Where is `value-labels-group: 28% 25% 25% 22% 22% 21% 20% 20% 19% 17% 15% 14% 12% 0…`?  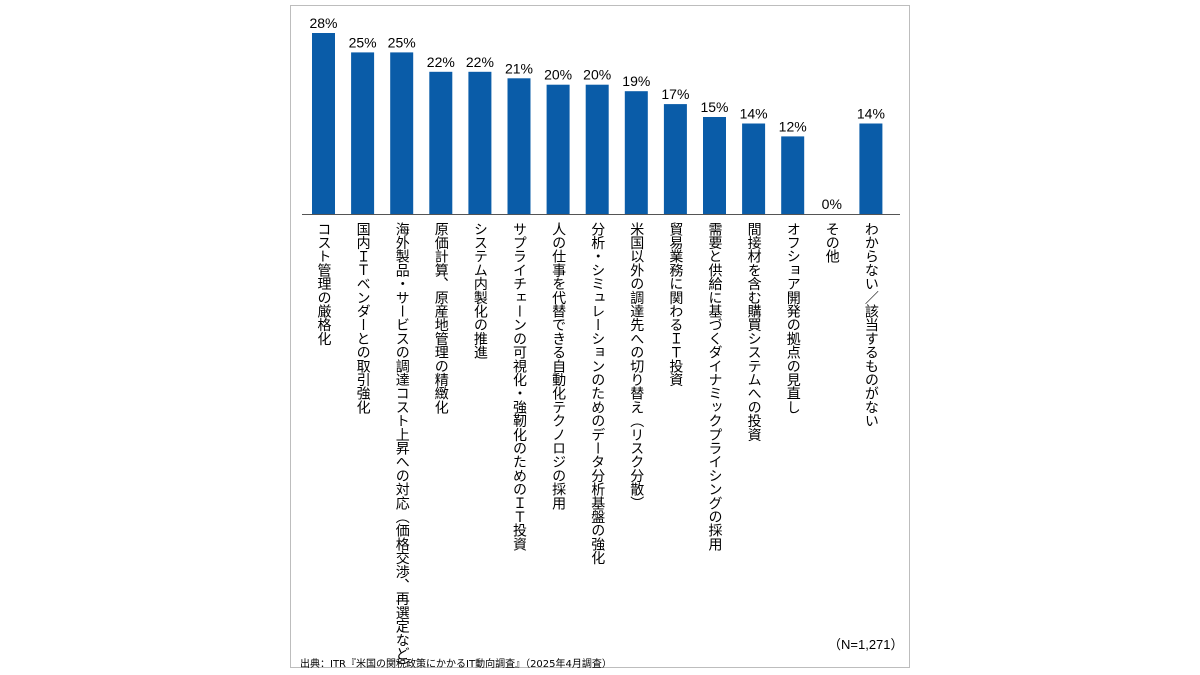
value-labels-group: 28% 25% 25% 22% 22% 21% 20% 20% 19% 17% 15% 14% 12% 0… is located at coordinates (596, 113).